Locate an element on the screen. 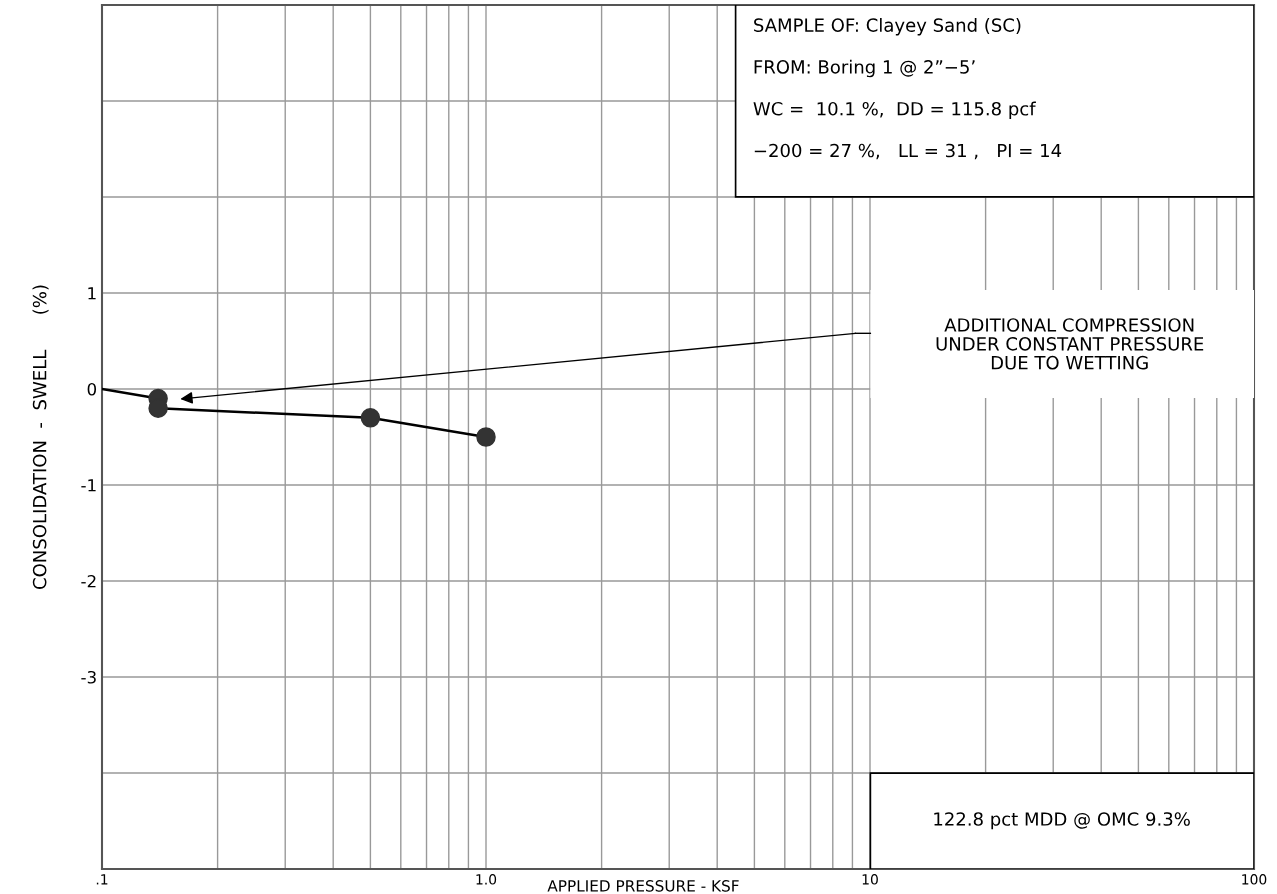 Image resolution: width=1277 pixels, height=894 pixels. x-tick-label: 1.0 is located at coordinates (486, 879).